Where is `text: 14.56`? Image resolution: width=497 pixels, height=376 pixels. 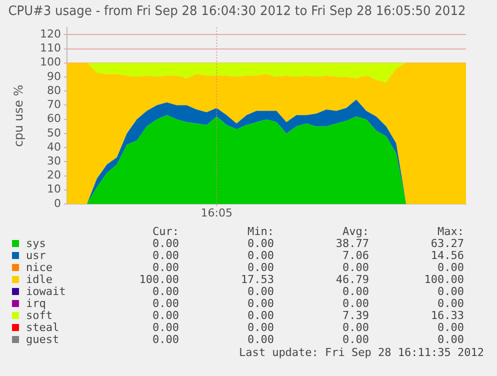
text: 14.56 is located at coordinates (447, 255).